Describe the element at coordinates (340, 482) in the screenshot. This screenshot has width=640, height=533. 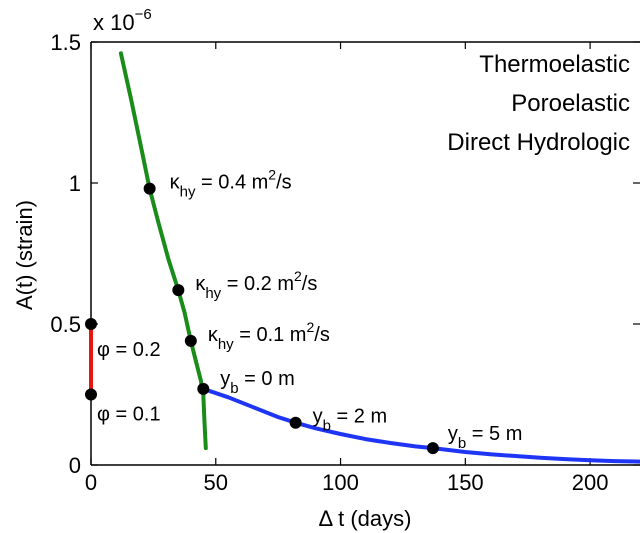
I see `x-tick-label: 100` at that location.